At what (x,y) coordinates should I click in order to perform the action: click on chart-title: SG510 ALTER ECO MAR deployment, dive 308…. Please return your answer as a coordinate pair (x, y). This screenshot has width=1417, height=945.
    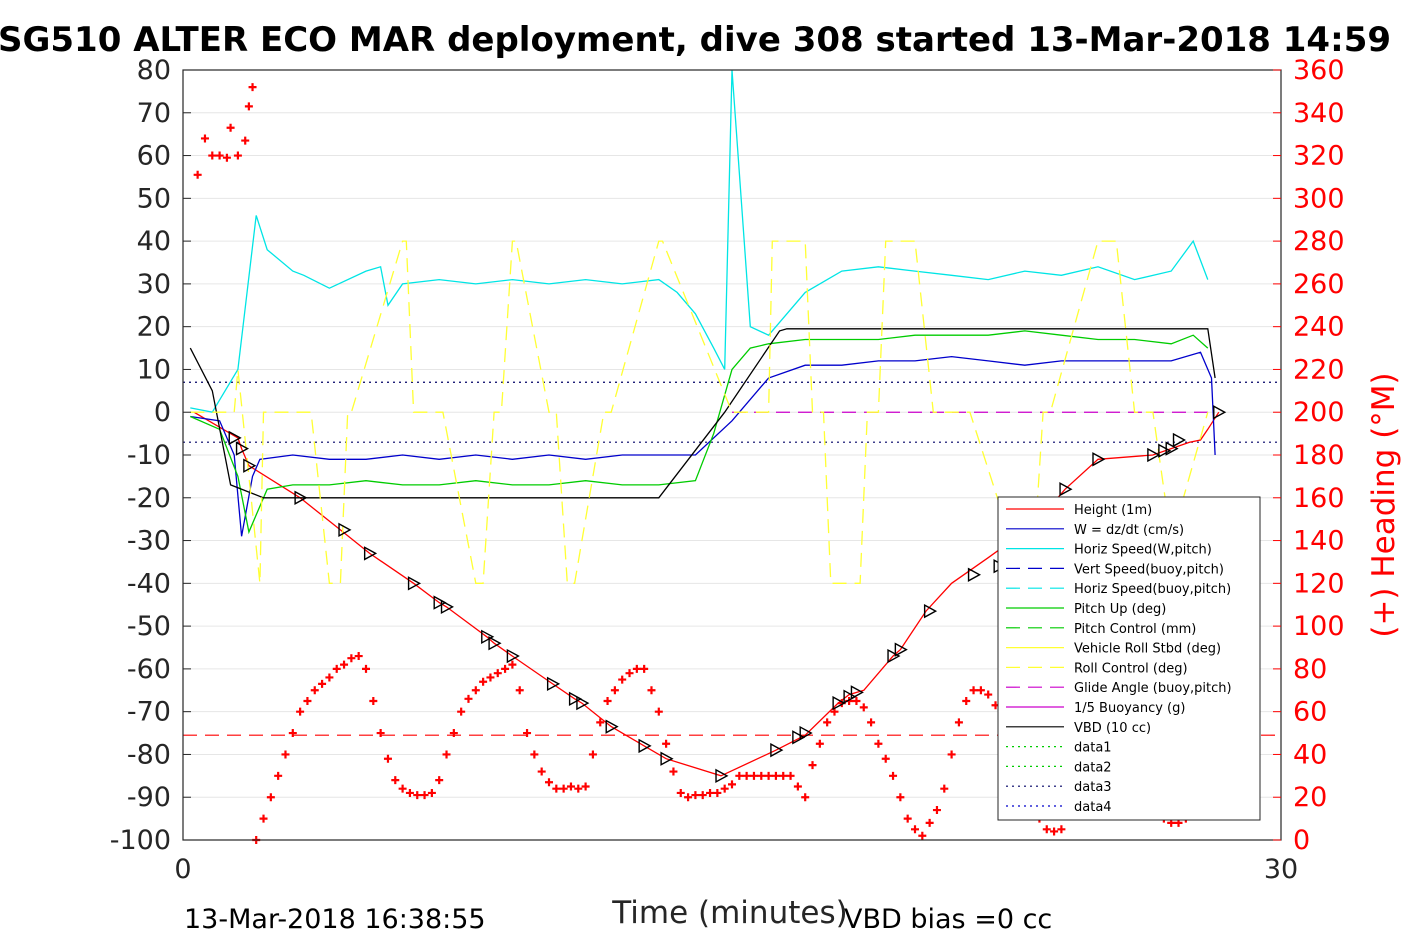
    Looking at the image, I should click on (695, 40).